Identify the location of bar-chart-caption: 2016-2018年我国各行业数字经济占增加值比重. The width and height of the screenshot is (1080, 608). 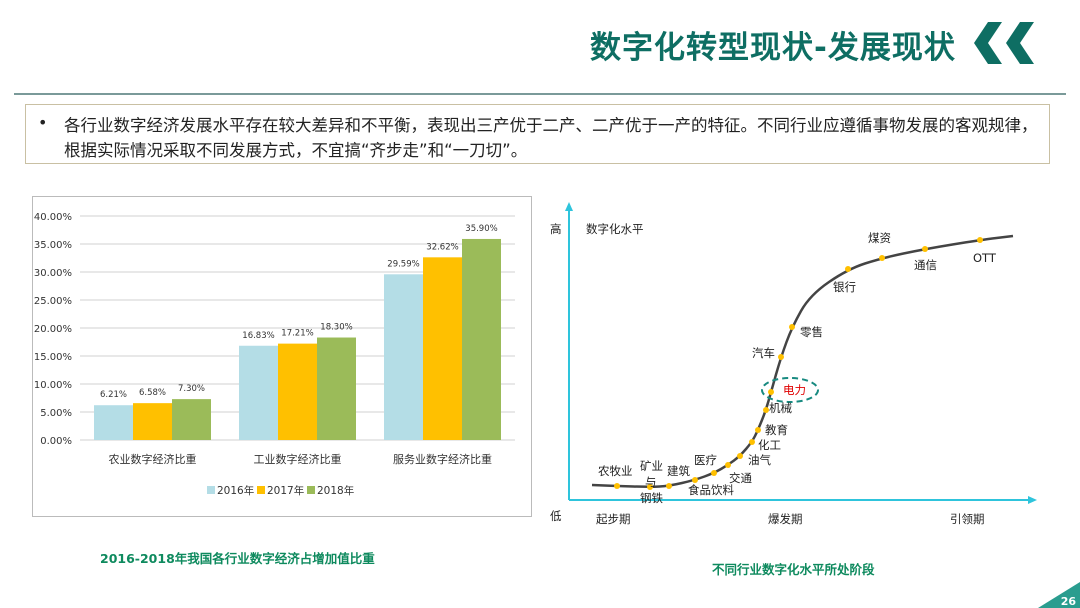
(237, 558).